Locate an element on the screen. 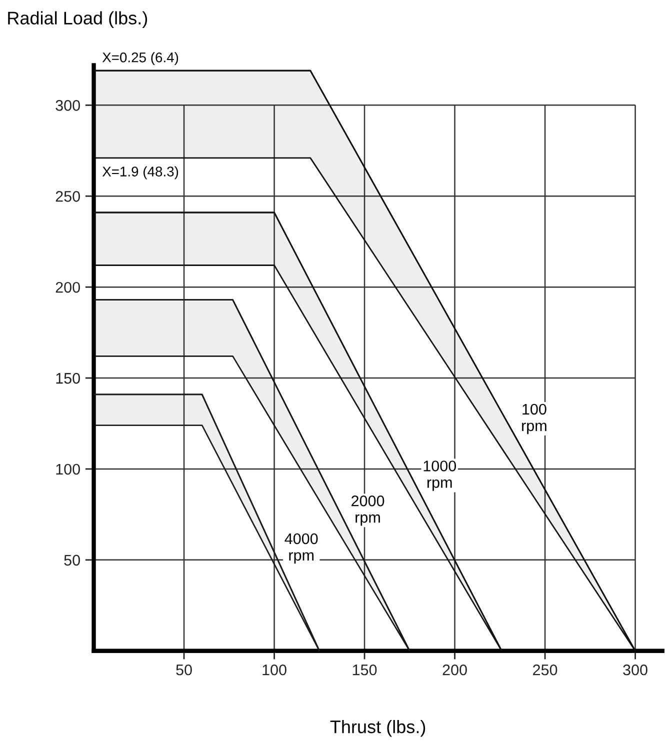 Image resolution: width=665 pixels, height=749 pixels. series-label: 1000 rpm is located at coordinates (440, 475).